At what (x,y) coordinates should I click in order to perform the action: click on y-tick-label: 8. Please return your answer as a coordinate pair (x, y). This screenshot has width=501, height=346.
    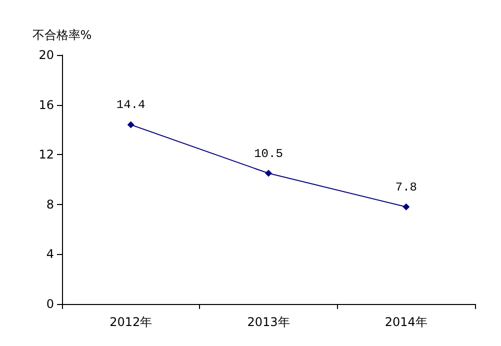
    Looking at the image, I should click on (50, 204).